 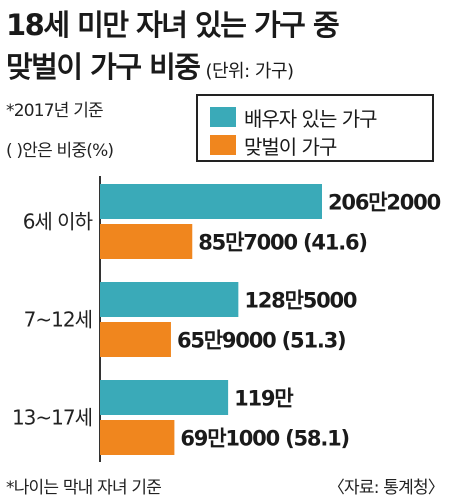 I want to click on legend-swatch-dual-income, so click(x=223, y=145).